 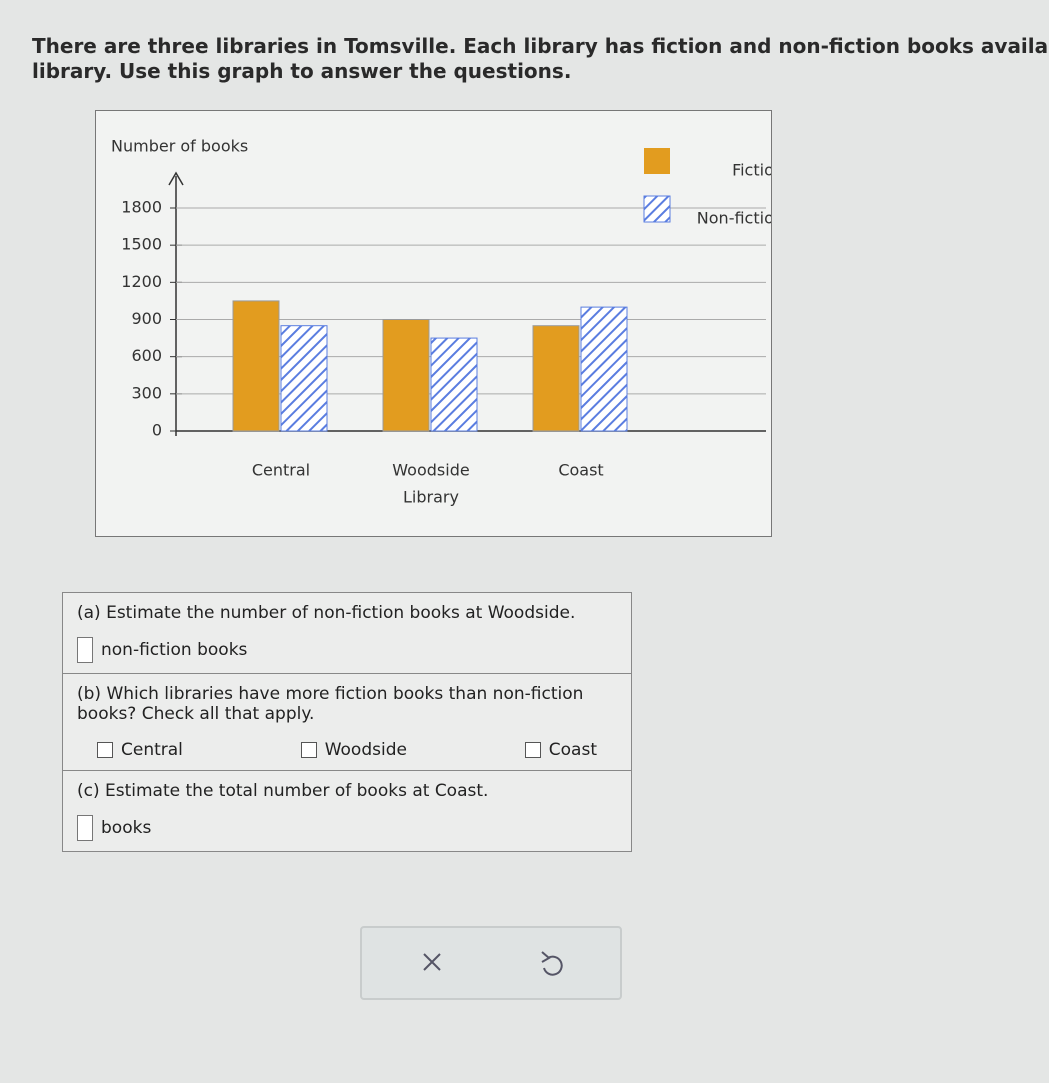 What do you see at coordinates (430, 470) in the screenshot?
I see `x-tick-label: Woodside` at bounding box center [430, 470].